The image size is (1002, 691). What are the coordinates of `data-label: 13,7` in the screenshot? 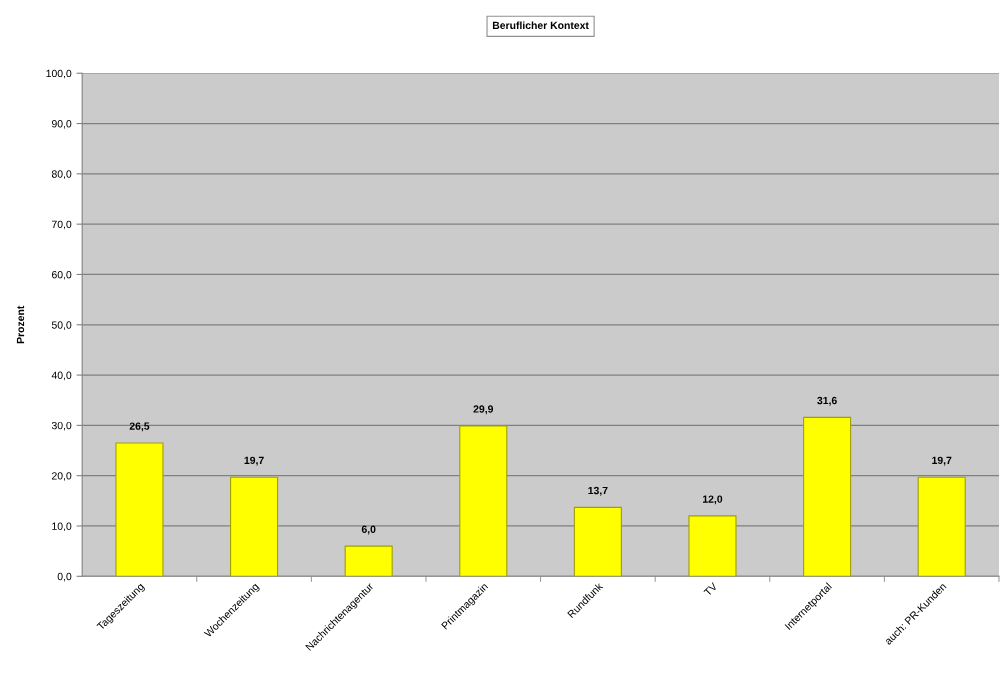 It's located at (598, 491).